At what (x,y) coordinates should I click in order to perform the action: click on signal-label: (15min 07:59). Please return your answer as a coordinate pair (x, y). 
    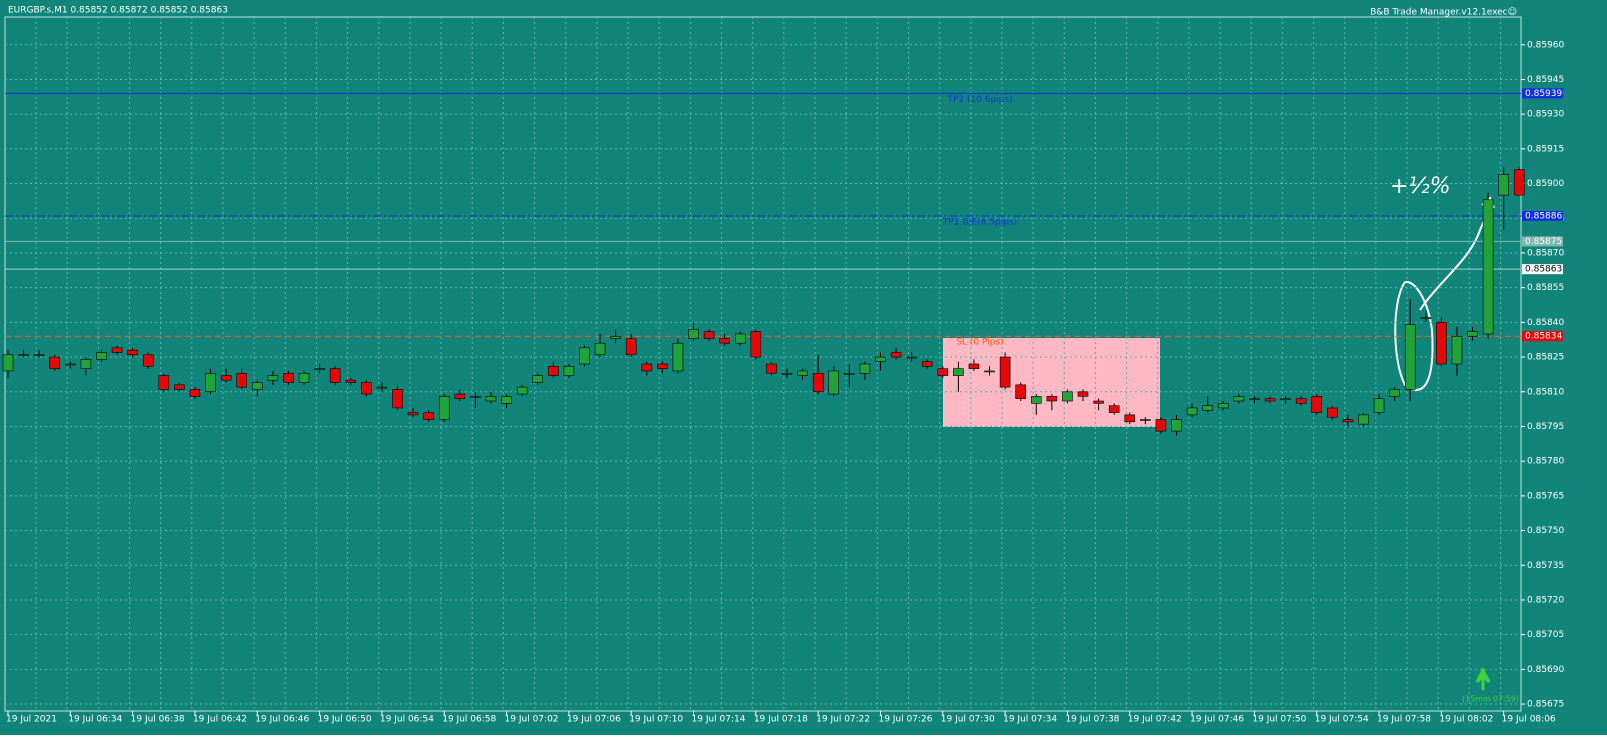
    Looking at the image, I should click on (1490, 699).